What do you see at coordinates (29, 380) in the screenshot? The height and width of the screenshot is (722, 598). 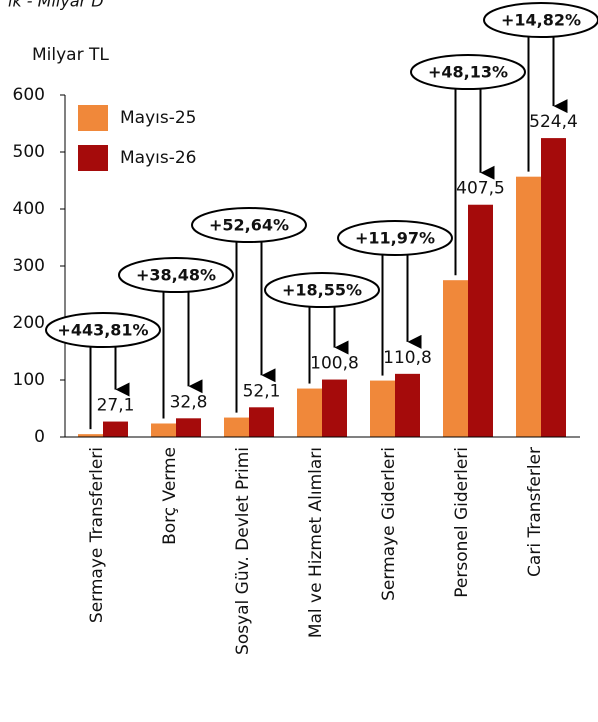 I see `y-tick-label: 100` at bounding box center [29, 380].